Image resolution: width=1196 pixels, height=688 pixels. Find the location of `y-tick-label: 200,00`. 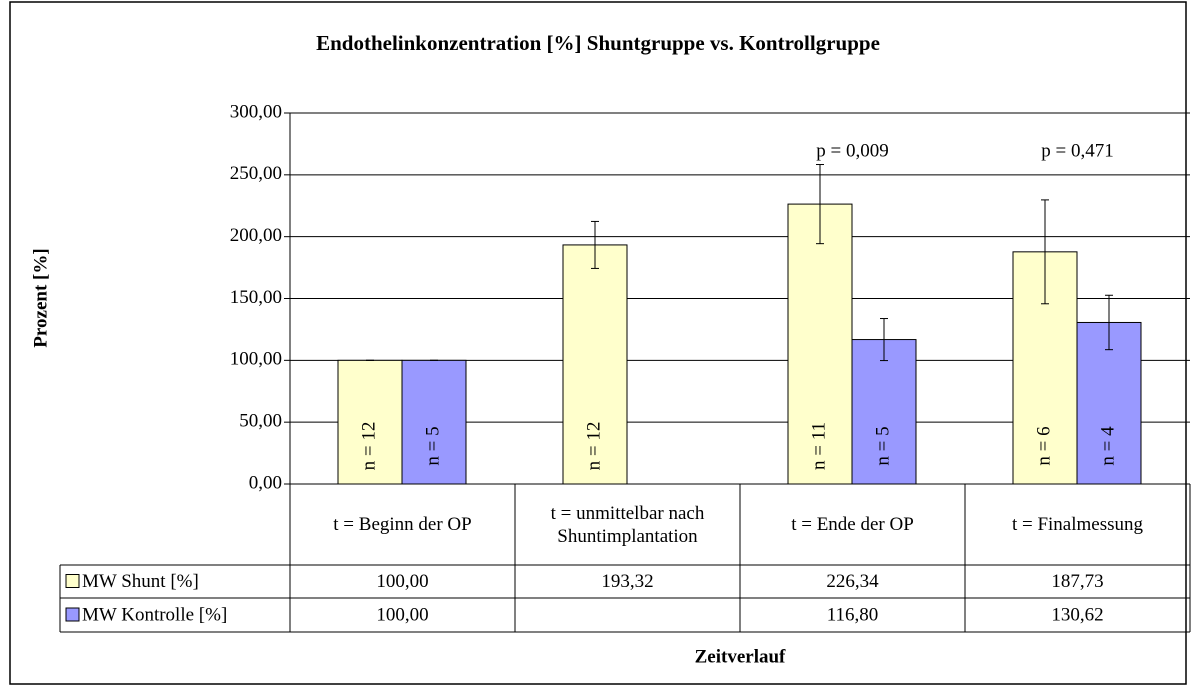

y-tick-label: 200,00 is located at coordinates (256, 235).